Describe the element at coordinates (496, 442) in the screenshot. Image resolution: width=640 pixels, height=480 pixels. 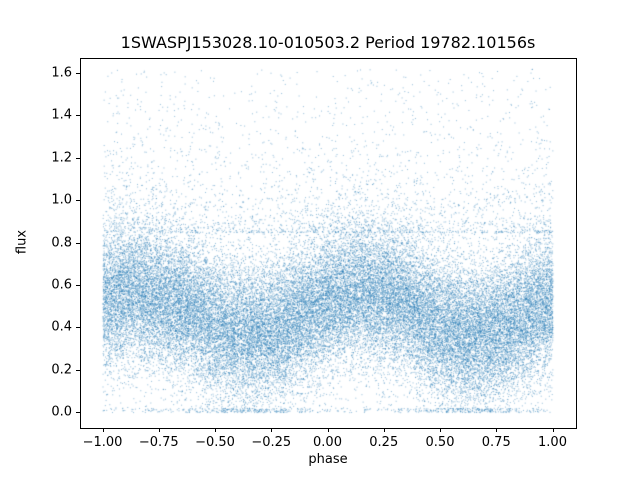
I see `x-tick-label: 0.75` at that location.